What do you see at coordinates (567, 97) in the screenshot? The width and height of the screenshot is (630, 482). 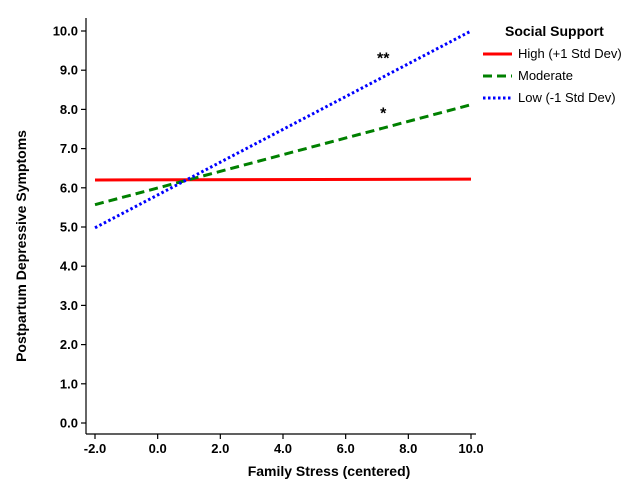 I see `legend-label-3: Low (-1 Std Dev)` at bounding box center [567, 97].